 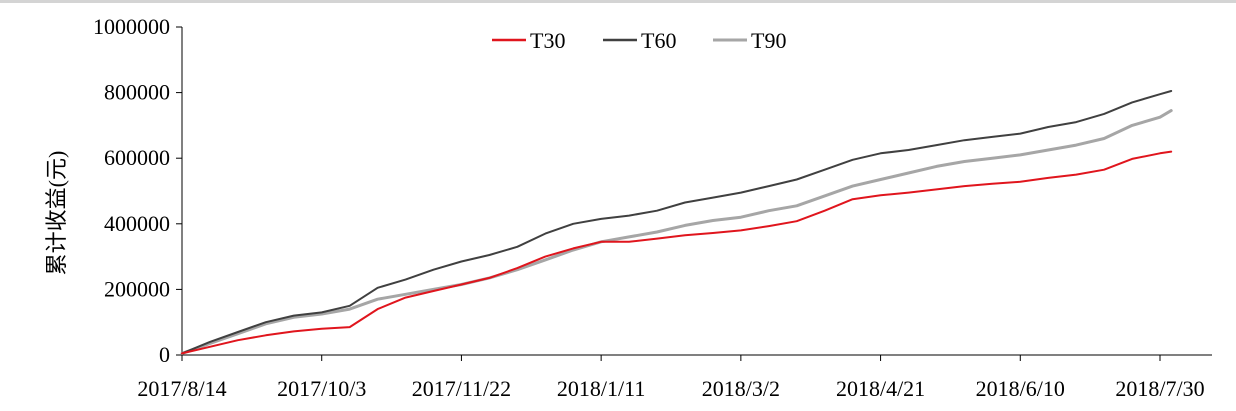 What do you see at coordinates (880, 388) in the screenshot?
I see `x-tick-label: 2018/4/21` at bounding box center [880, 388].